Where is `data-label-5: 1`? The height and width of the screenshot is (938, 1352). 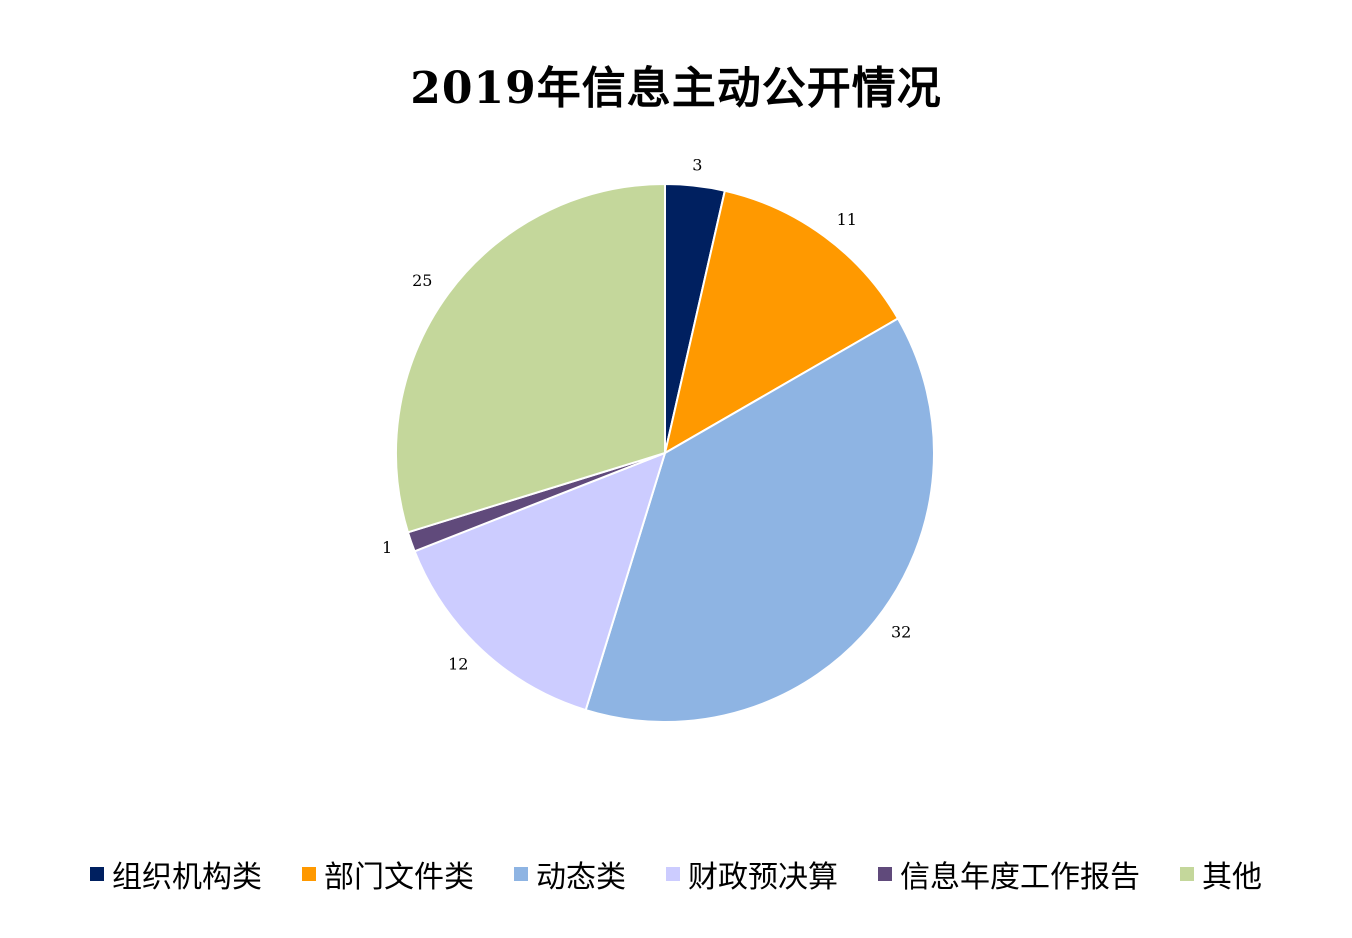 data-label-5: 1 is located at coordinates (387, 547).